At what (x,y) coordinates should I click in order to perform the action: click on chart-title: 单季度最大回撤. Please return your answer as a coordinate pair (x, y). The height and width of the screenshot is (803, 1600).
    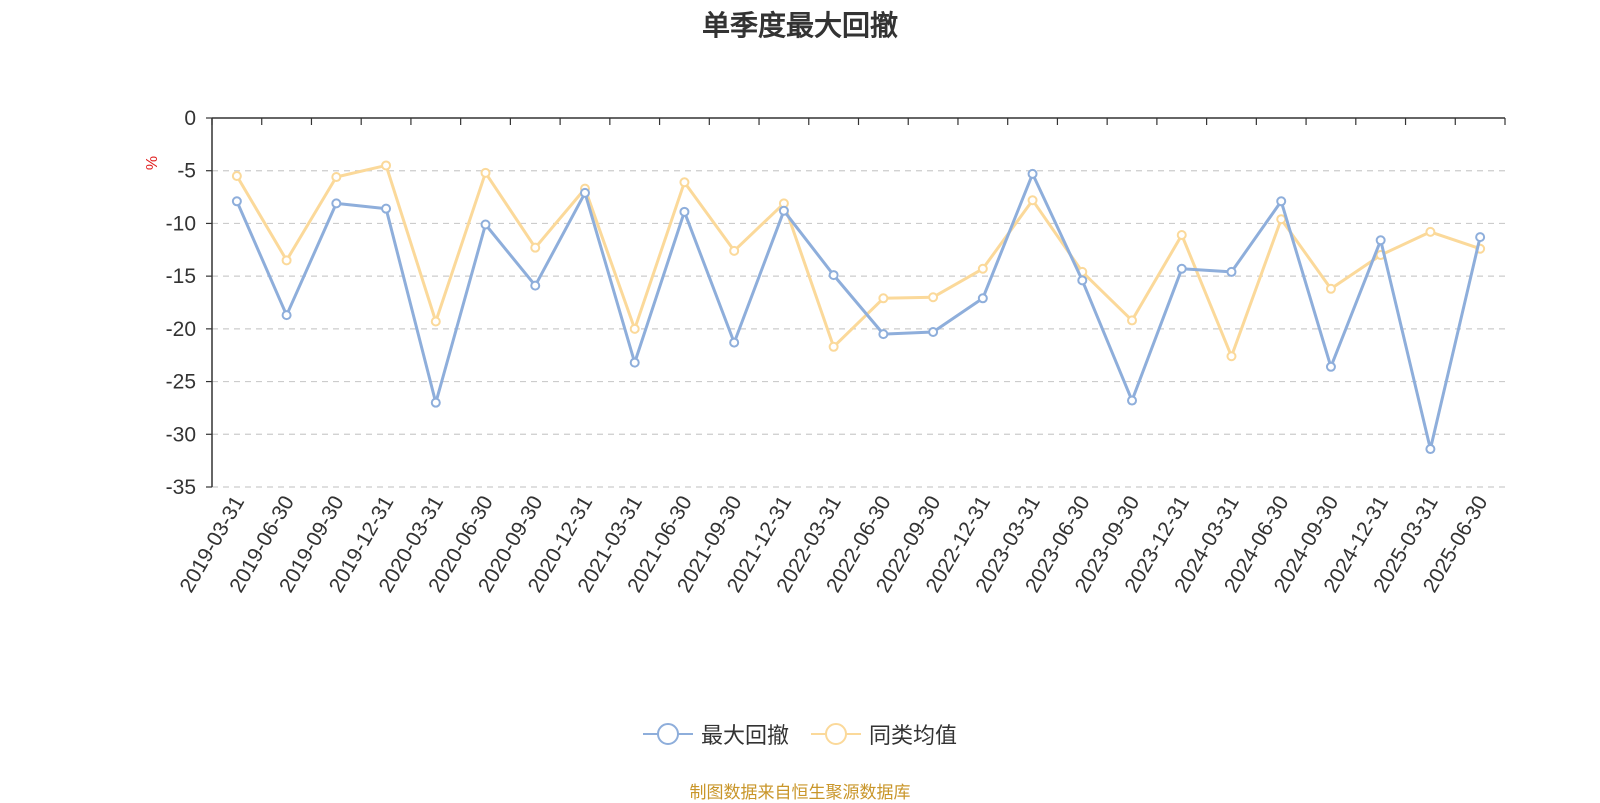
    Looking at the image, I should click on (799, 25).